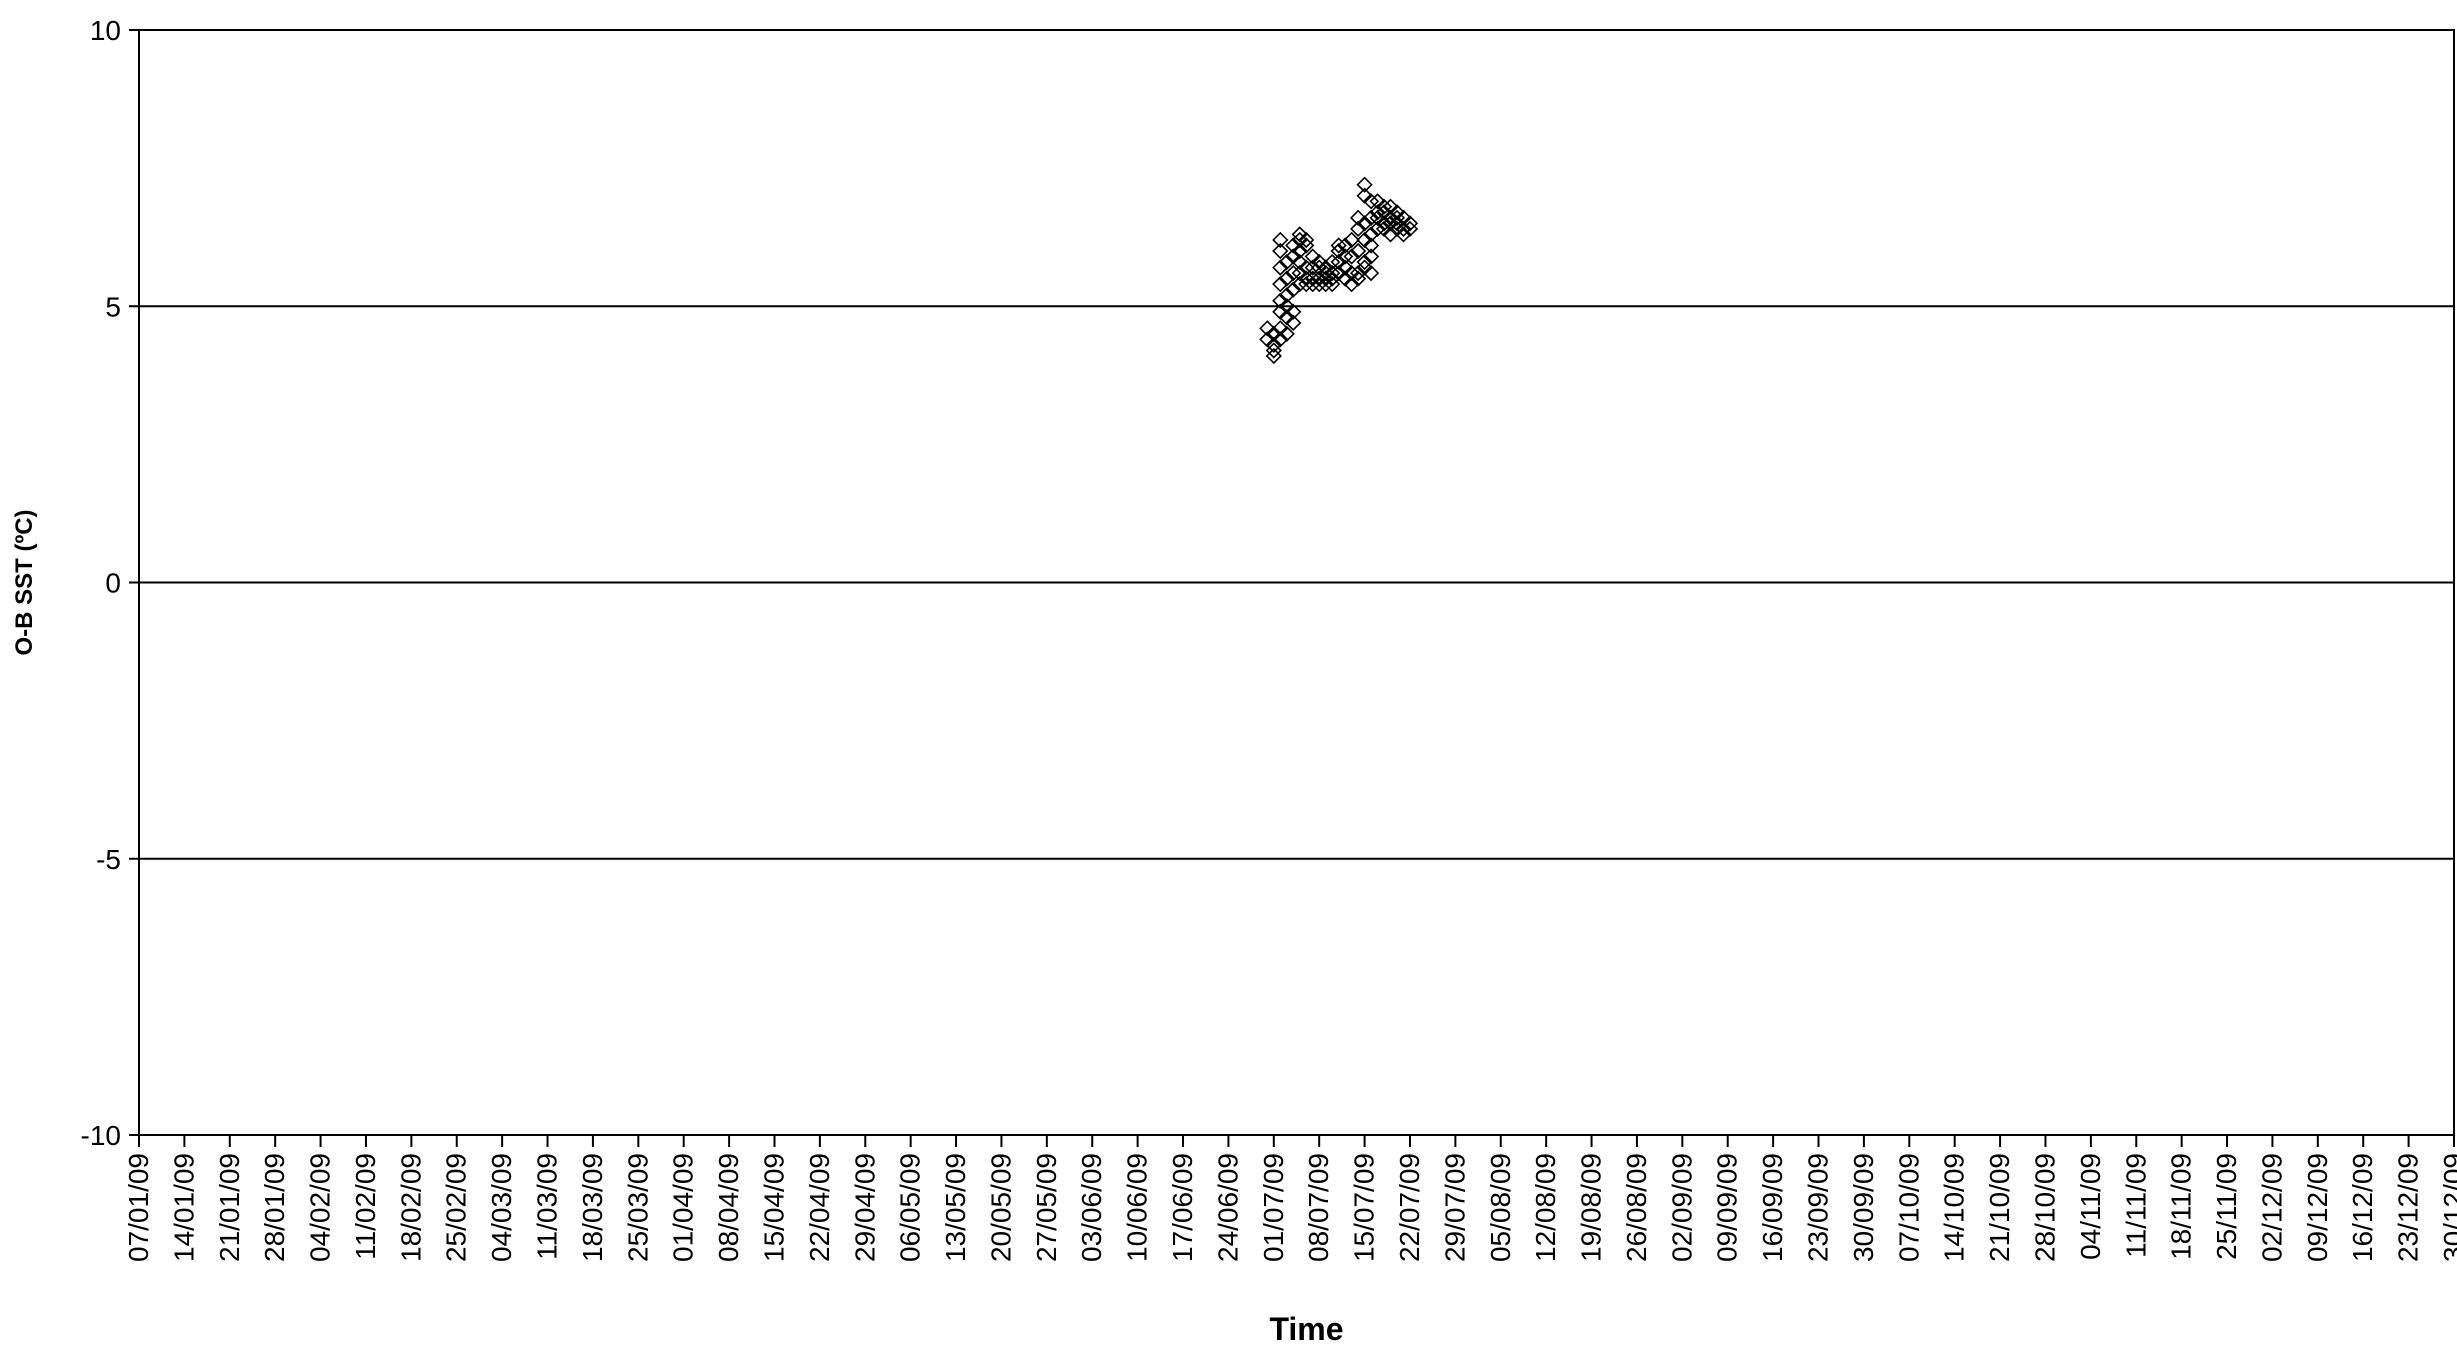 This screenshot has width=2457, height=1347. What do you see at coordinates (2090, 1206) in the screenshot?
I see `x-tick-label: 04/11/09` at bounding box center [2090, 1206].